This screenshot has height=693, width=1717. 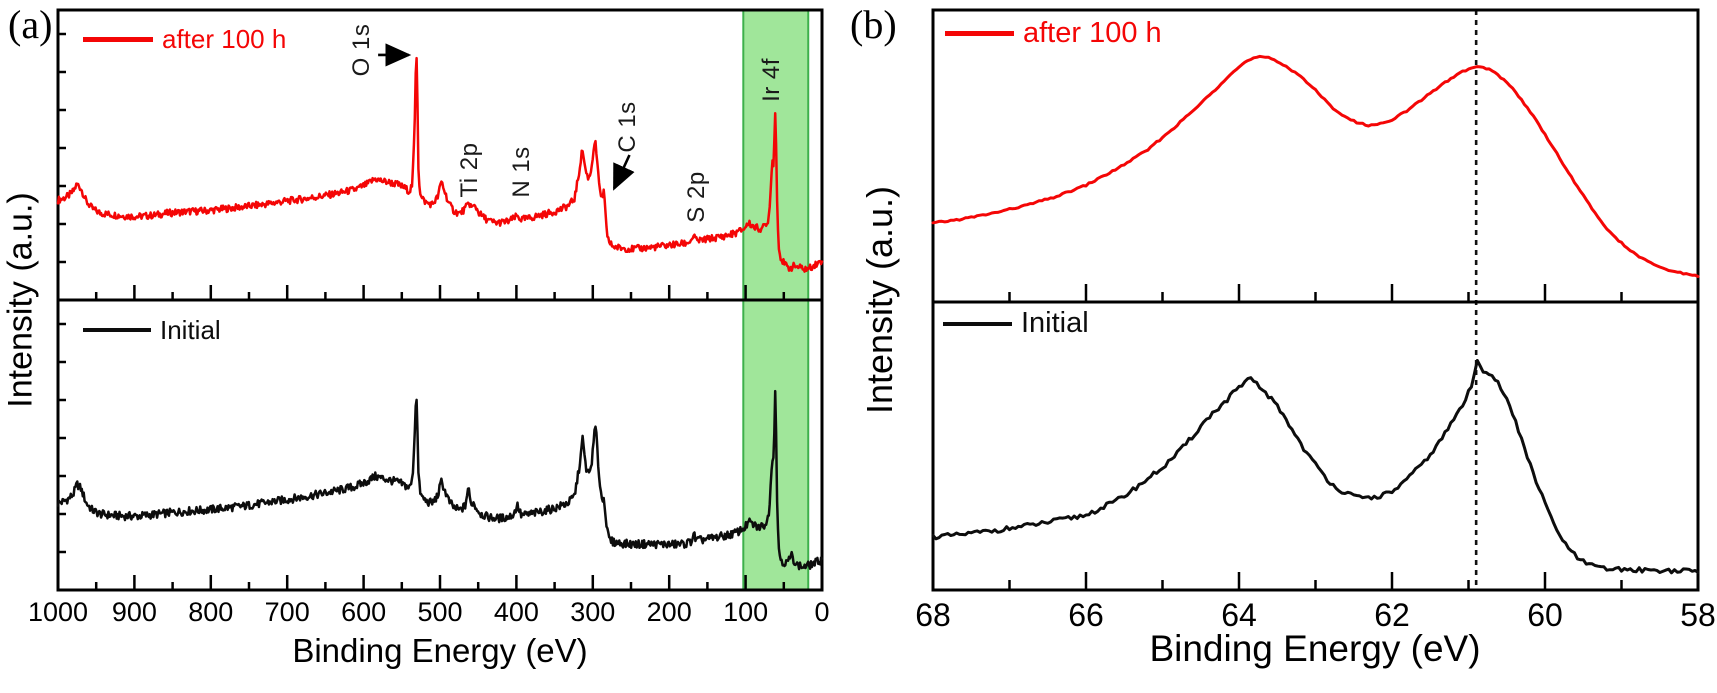 What do you see at coordinates (1698, 615) in the screenshot?
I see `x-tick-label-58: 58` at bounding box center [1698, 615].